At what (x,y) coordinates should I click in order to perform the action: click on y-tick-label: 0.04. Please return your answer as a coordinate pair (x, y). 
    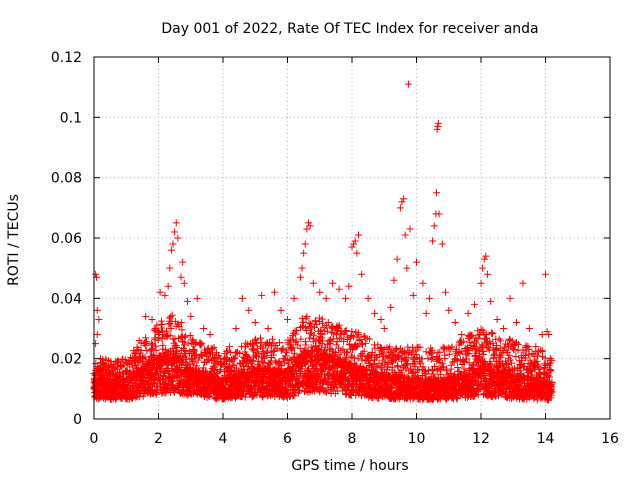
    Looking at the image, I should click on (66, 299).